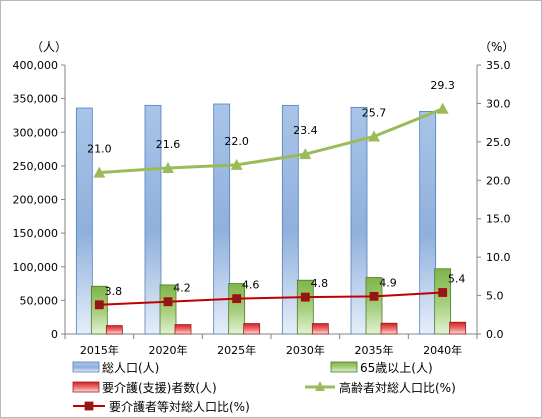 The height and width of the screenshot is (418, 542). What do you see at coordinates (498, 65) in the screenshot?
I see `right-tick-label: 35.0` at bounding box center [498, 65].